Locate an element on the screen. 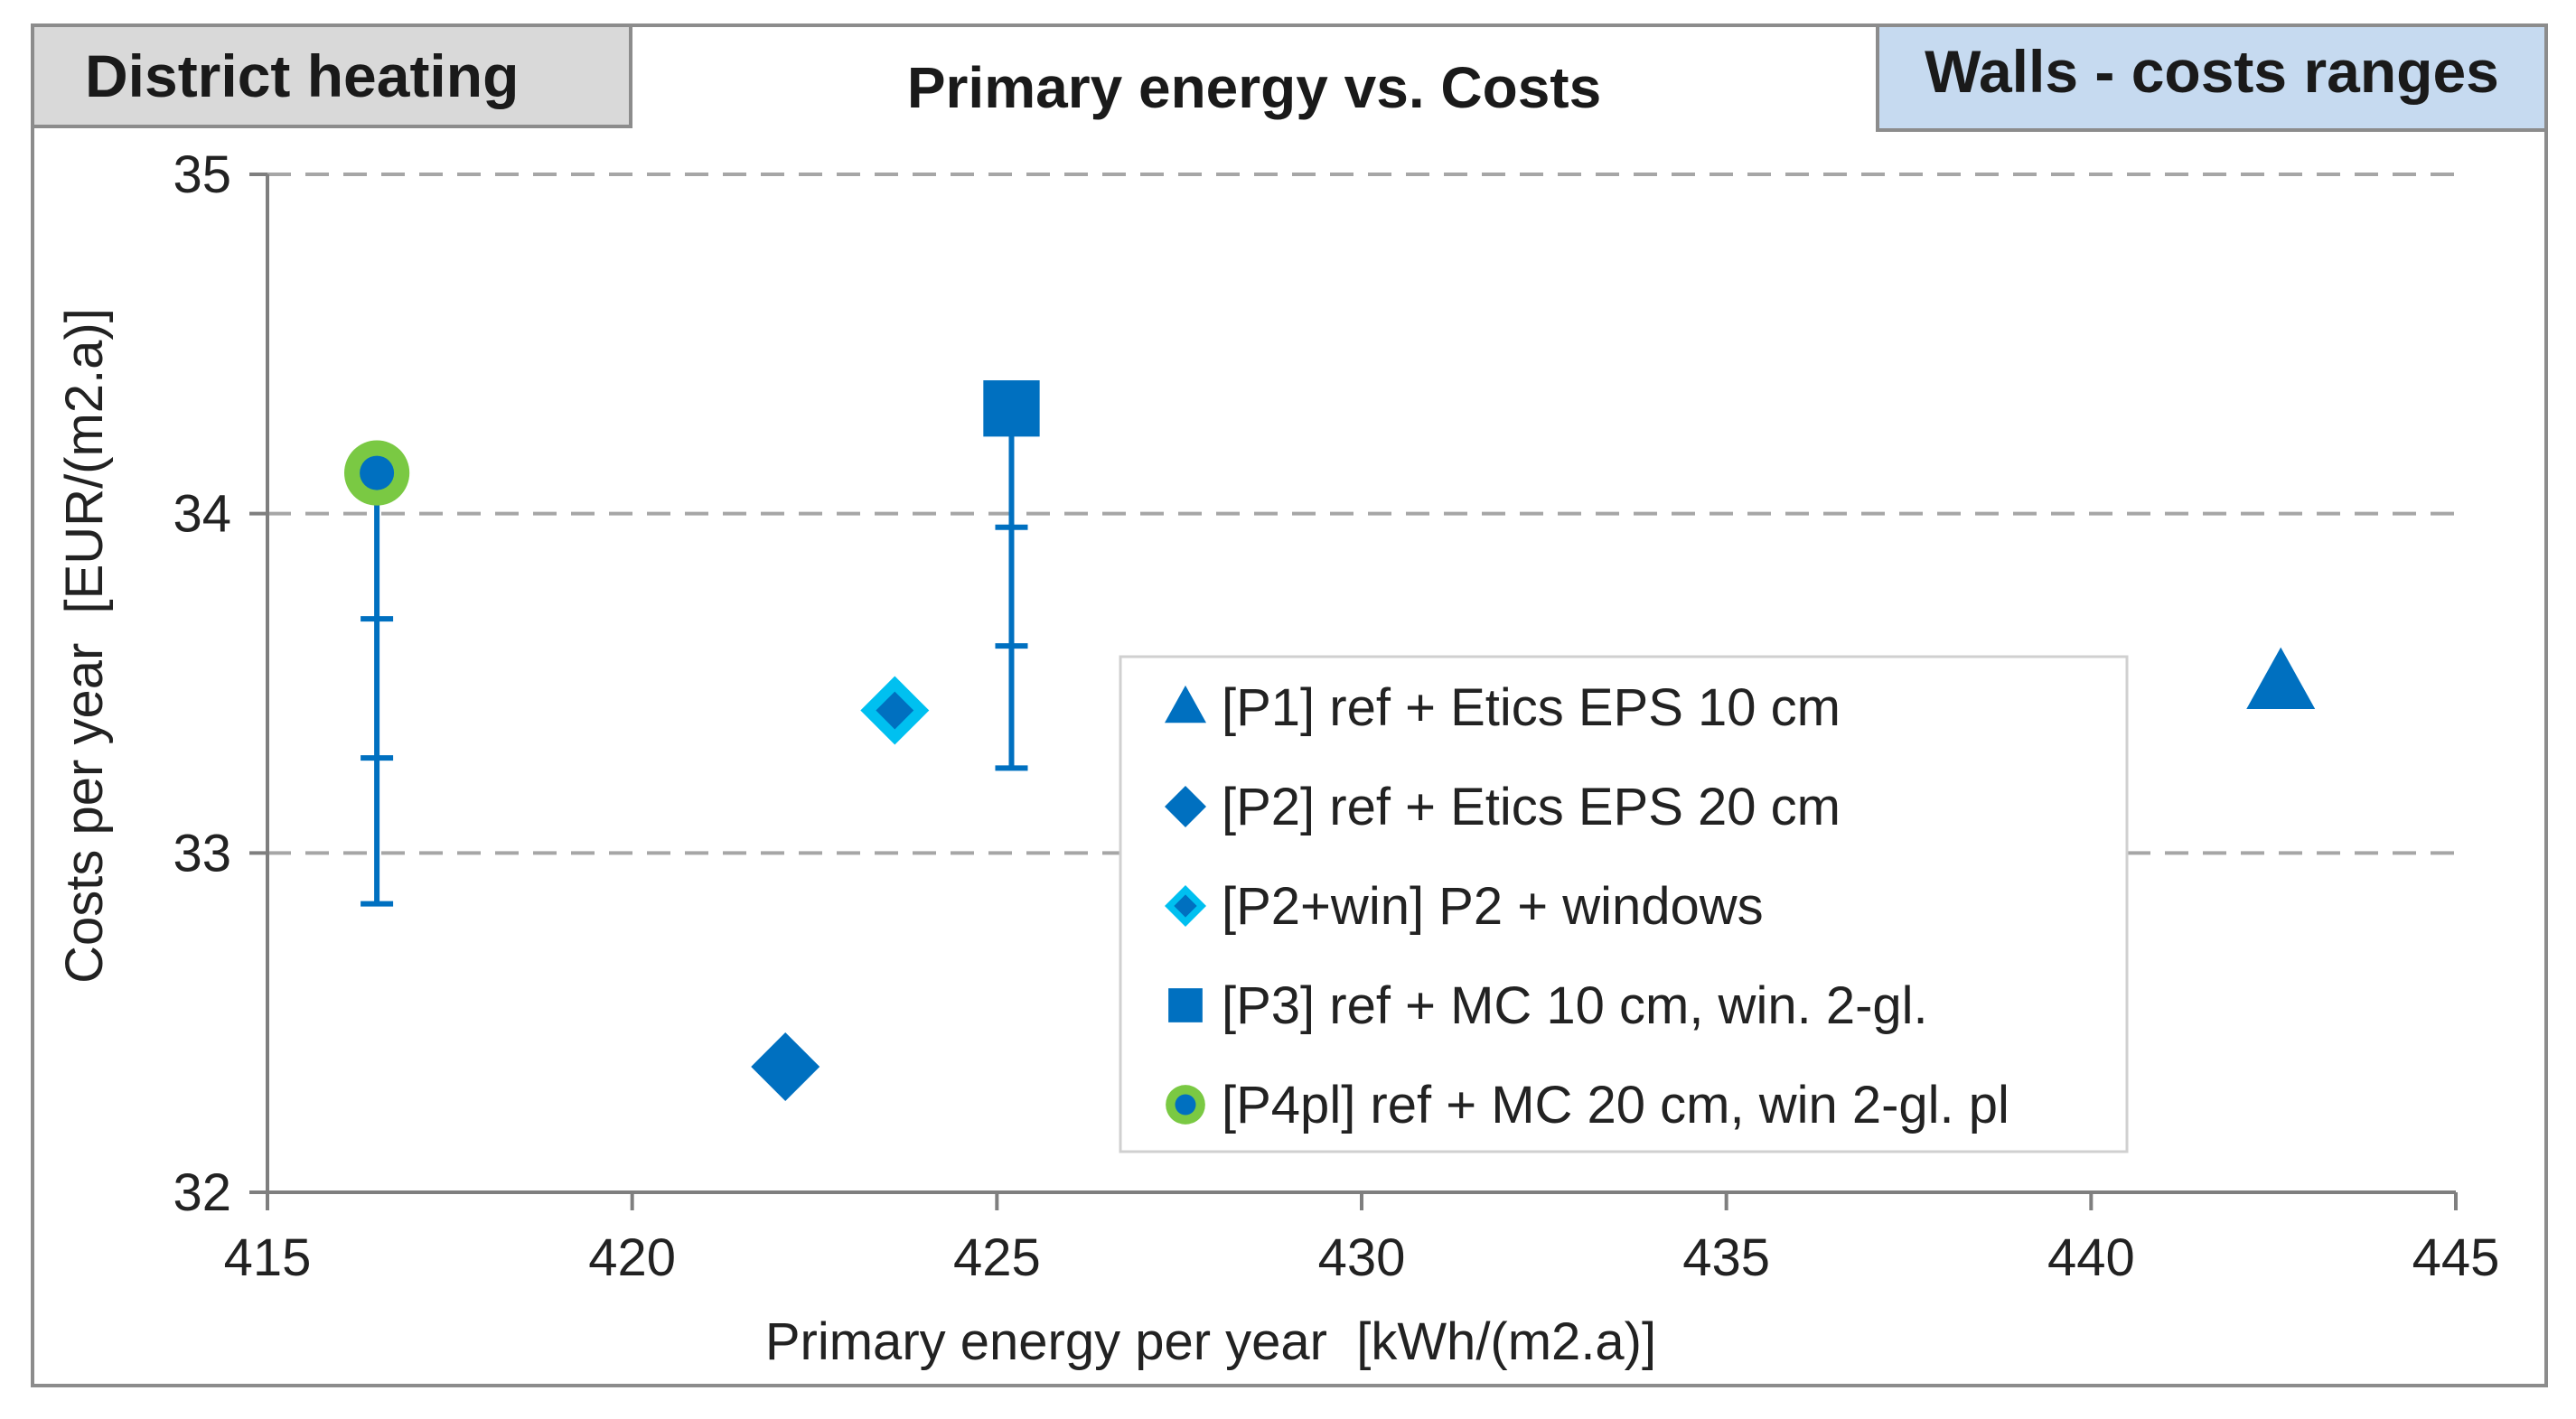 This screenshot has width=2576, height=1419. x-tick-label-420: 420 is located at coordinates (632, 1257).